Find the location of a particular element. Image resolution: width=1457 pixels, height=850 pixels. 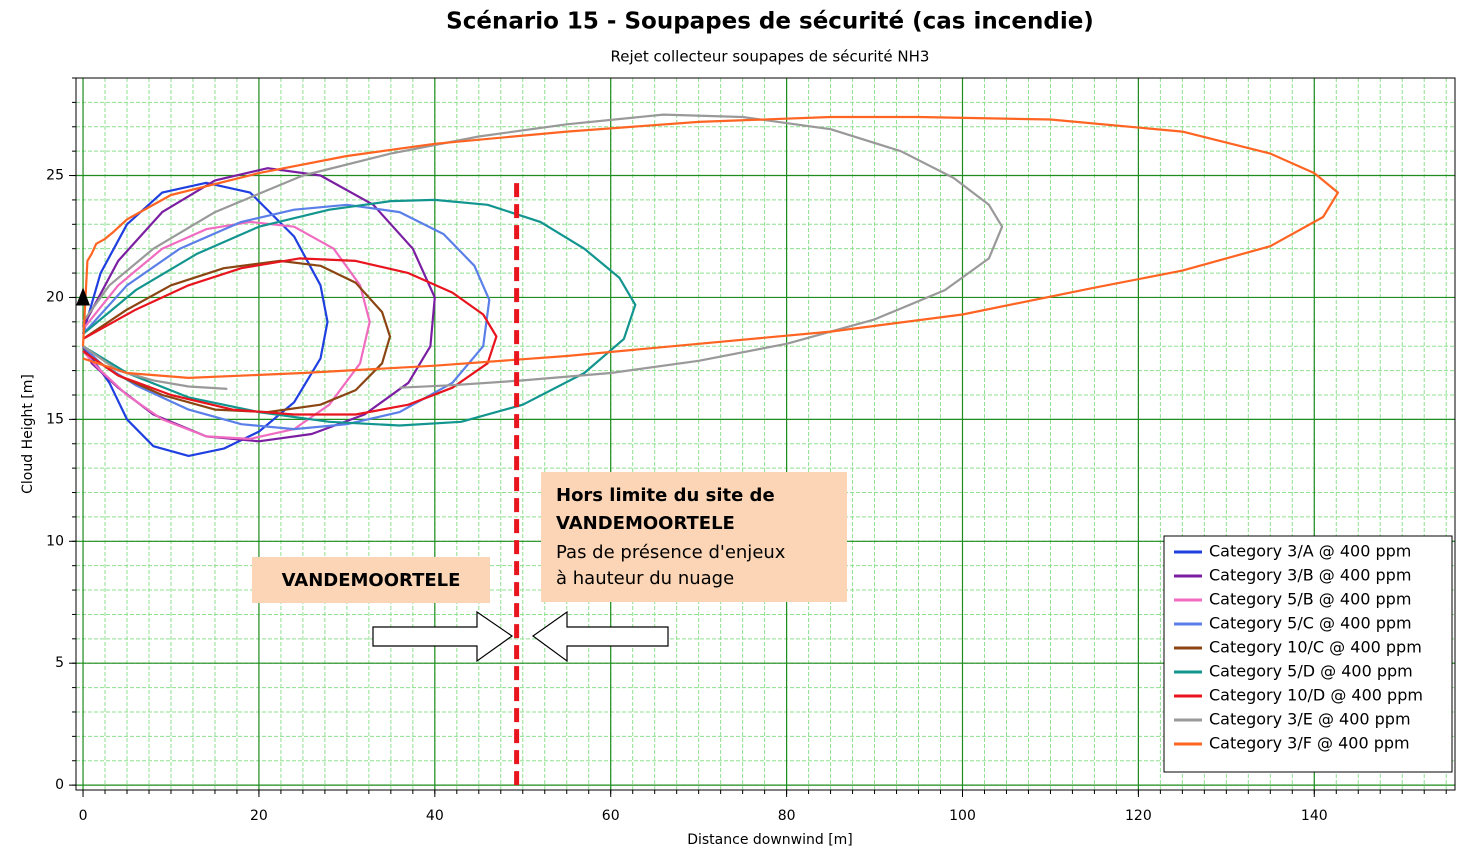

annotation-title: VANDEMOORTELE is located at coordinates (645, 523).